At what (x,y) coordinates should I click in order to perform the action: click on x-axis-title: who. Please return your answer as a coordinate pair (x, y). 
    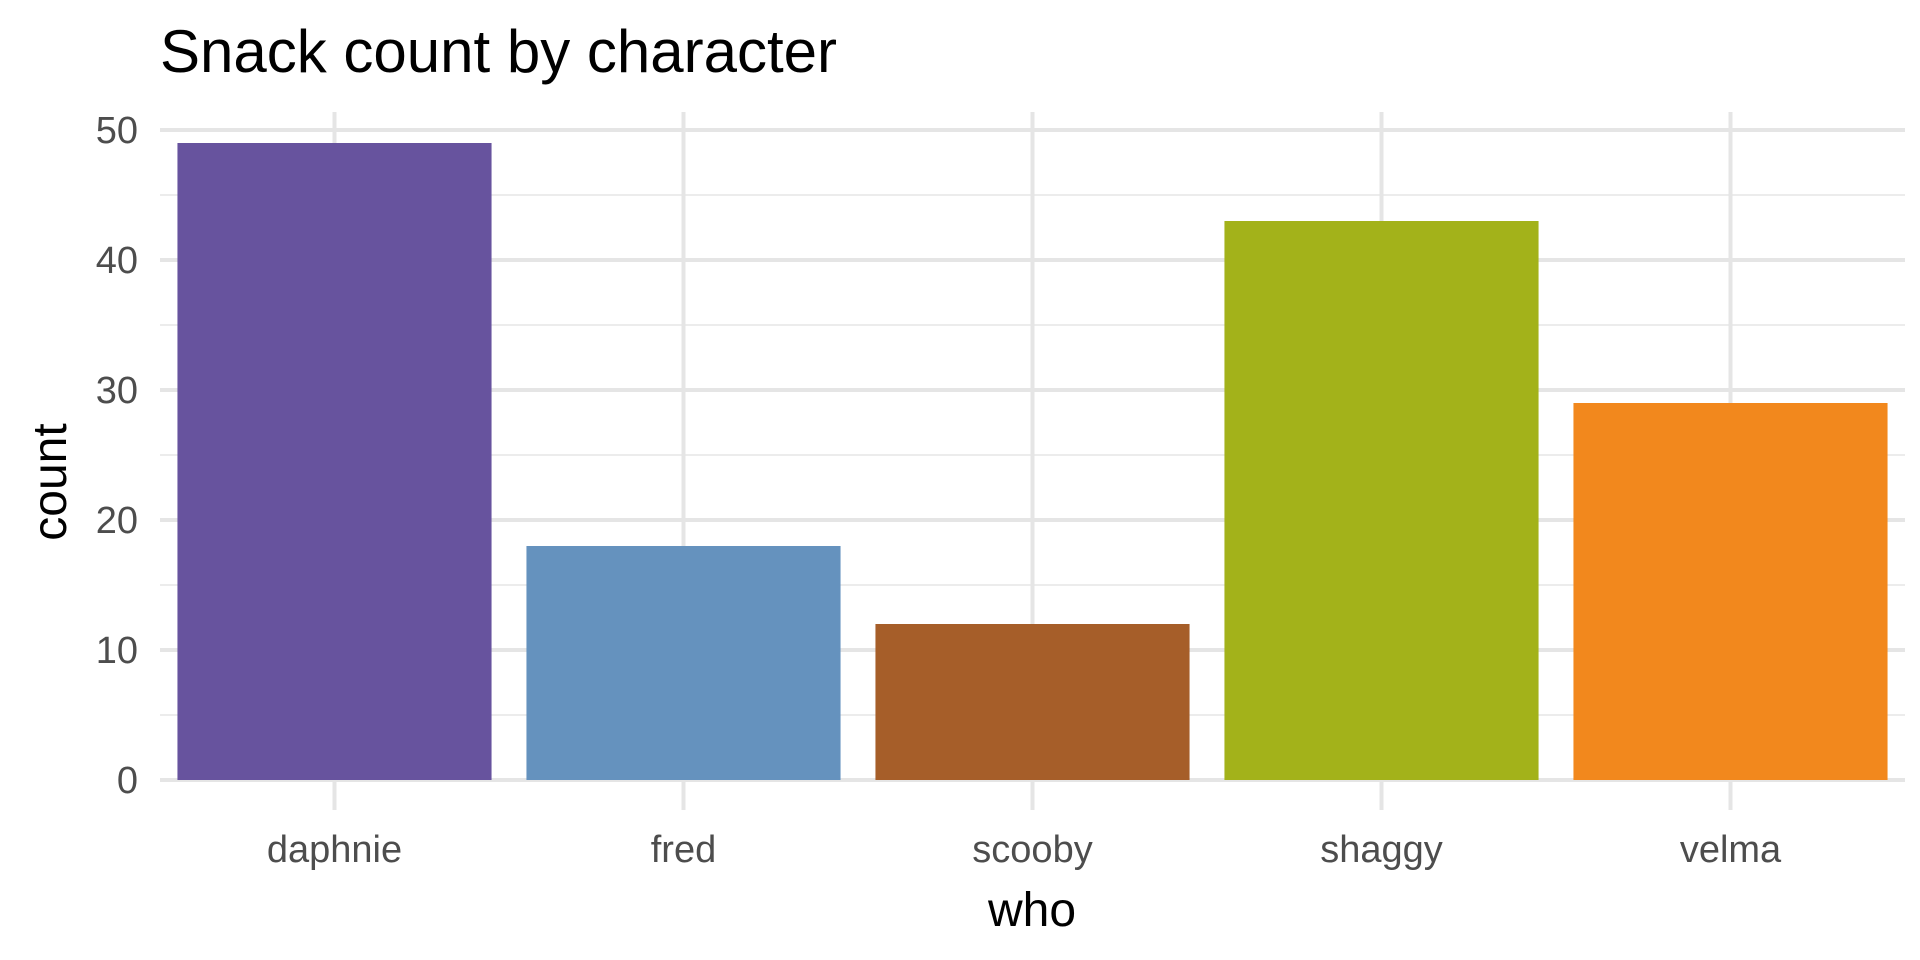
    Looking at the image, I should click on (1031, 910).